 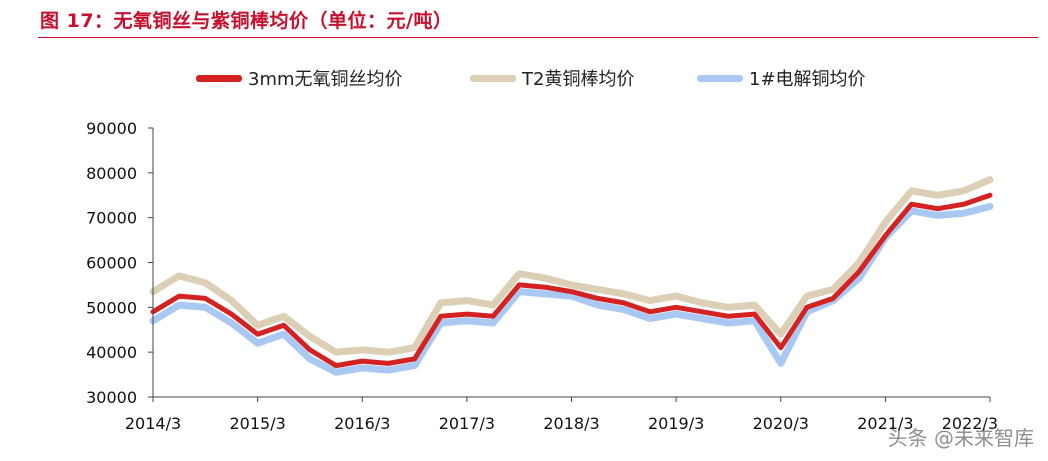 I want to click on legend-label-cathode: 1#电解铜均价, so click(x=807, y=79).